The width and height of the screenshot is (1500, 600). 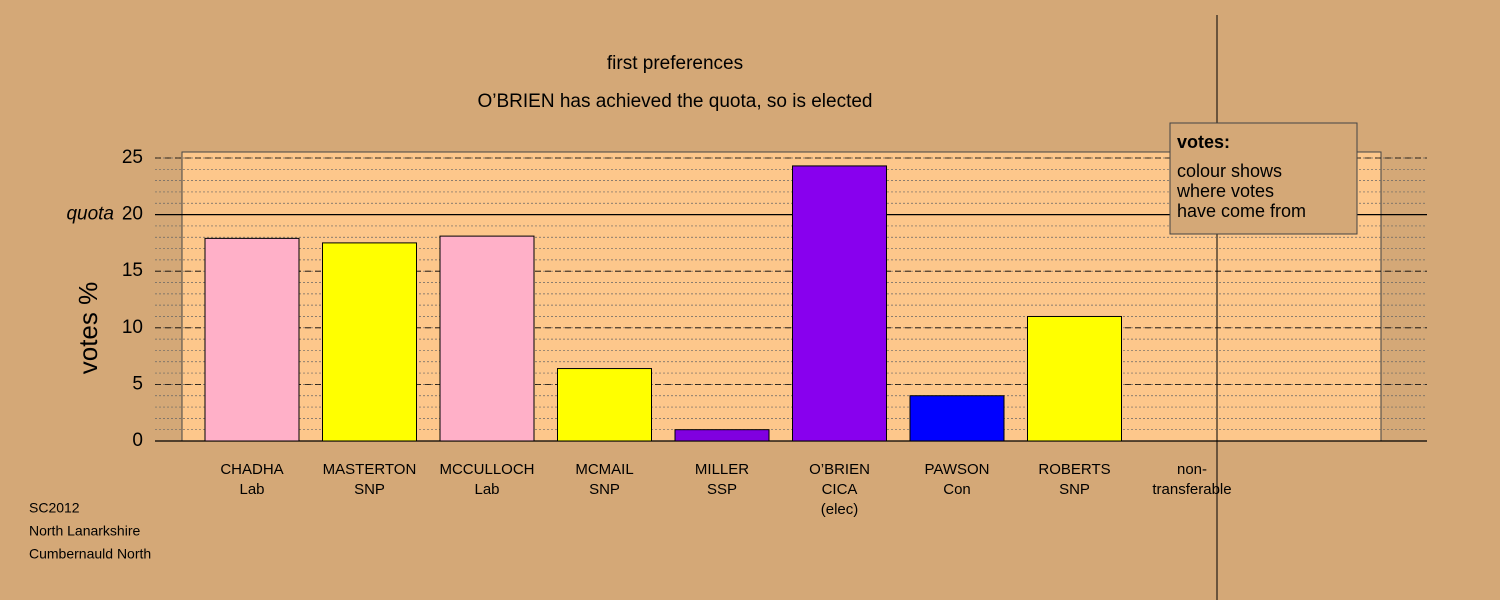 I want to click on chart-title: first preferences, so click(x=675, y=63).